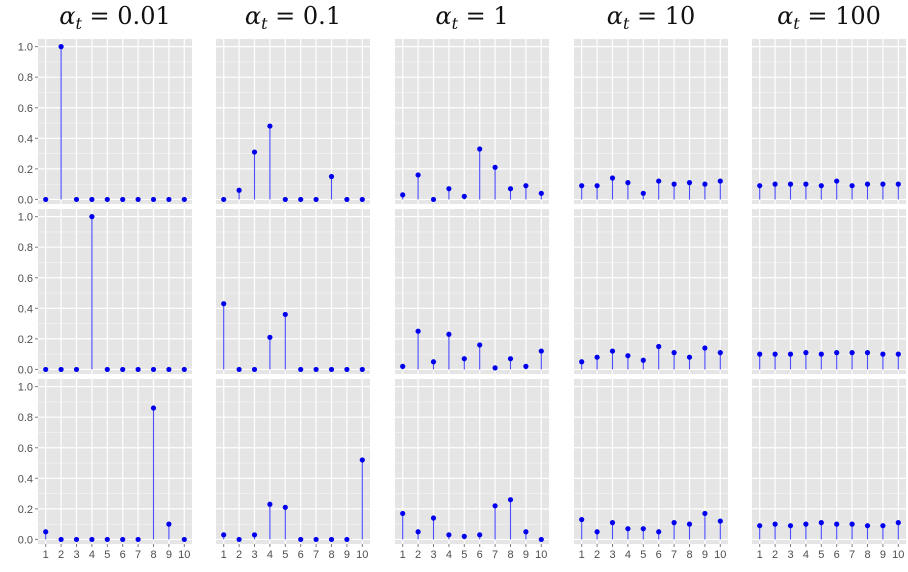  Describe the element at coordinates (61, 555) in the screenshot. I see `x-tick-label: 2` at that location.